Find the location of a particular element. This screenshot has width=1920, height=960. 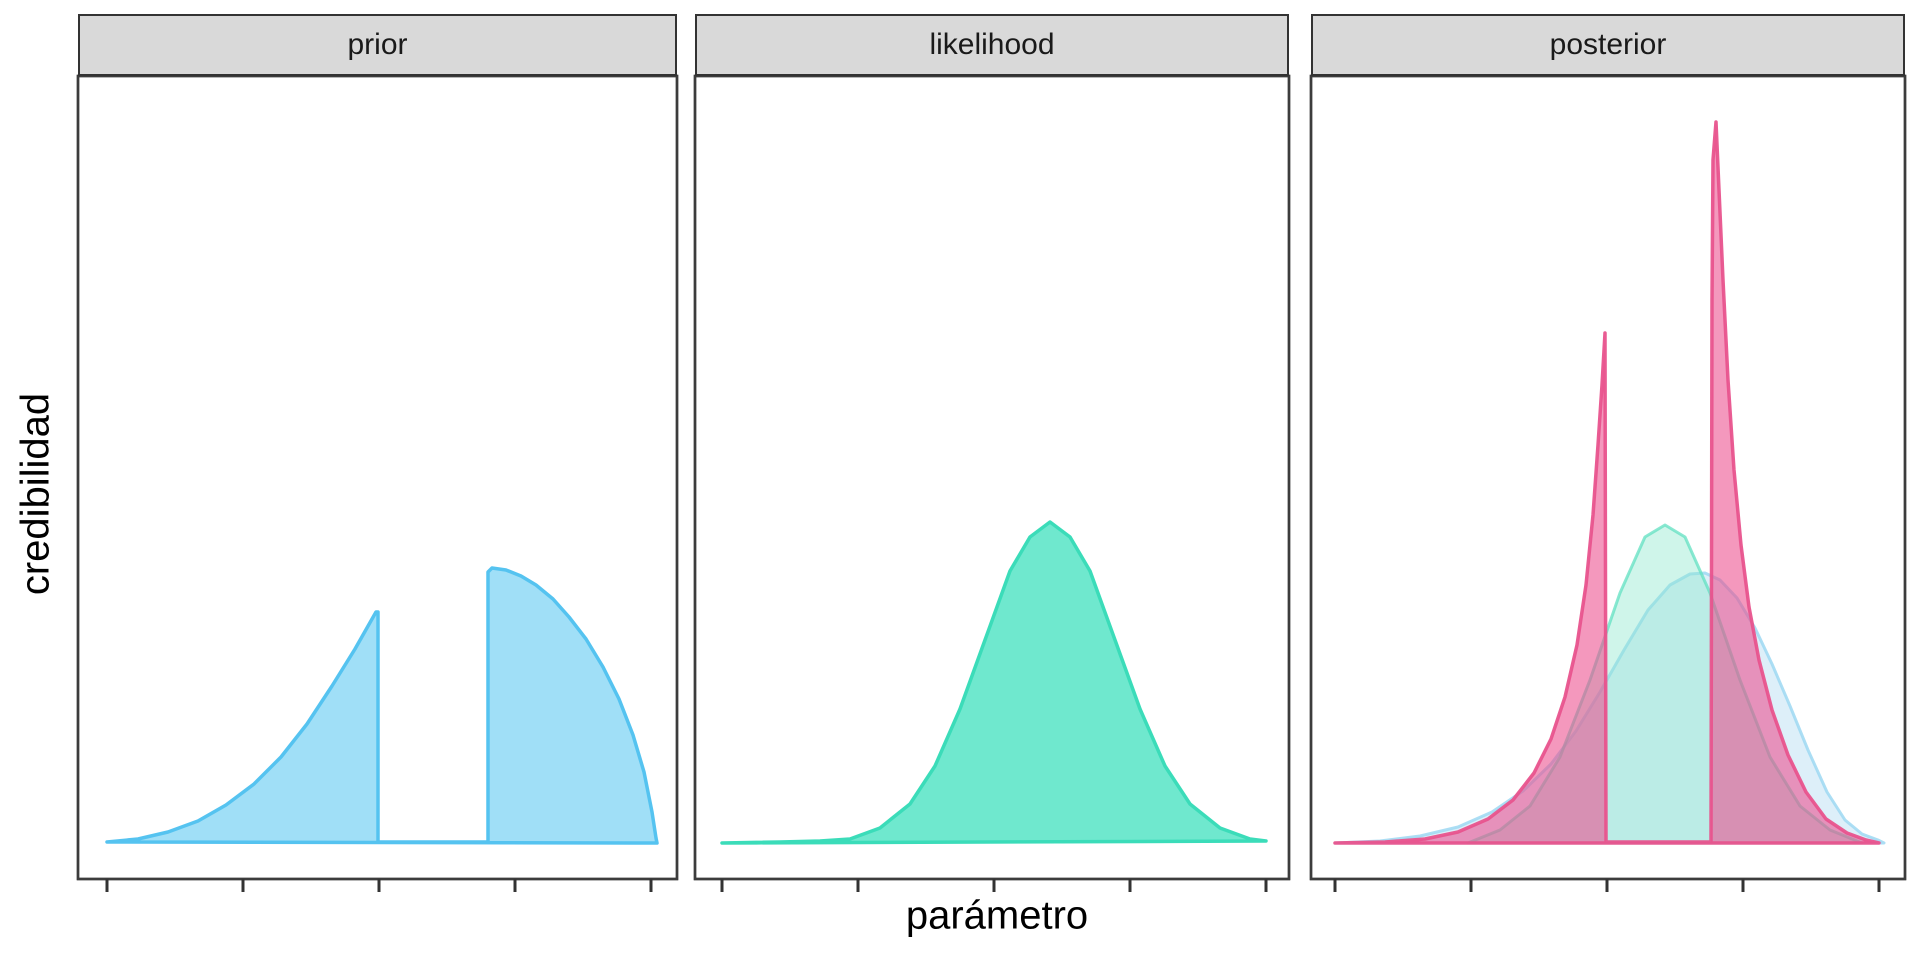

facet-strip-posterior-label: posterior is located at coordinates (1608, 44).